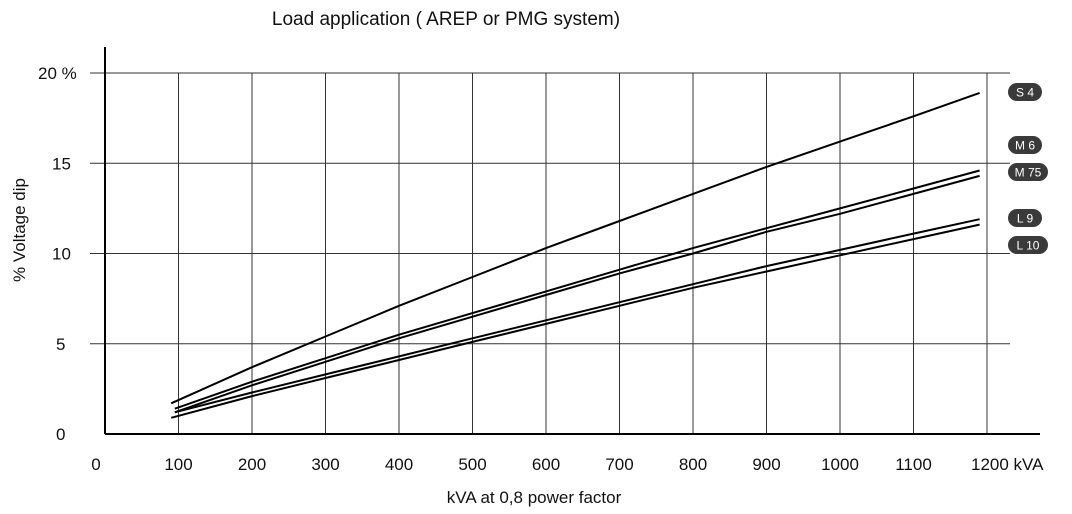  Describe the element at coordinates (57, 73) in the screenshot. I see `y-tick-label-20: 20 %` at that location.